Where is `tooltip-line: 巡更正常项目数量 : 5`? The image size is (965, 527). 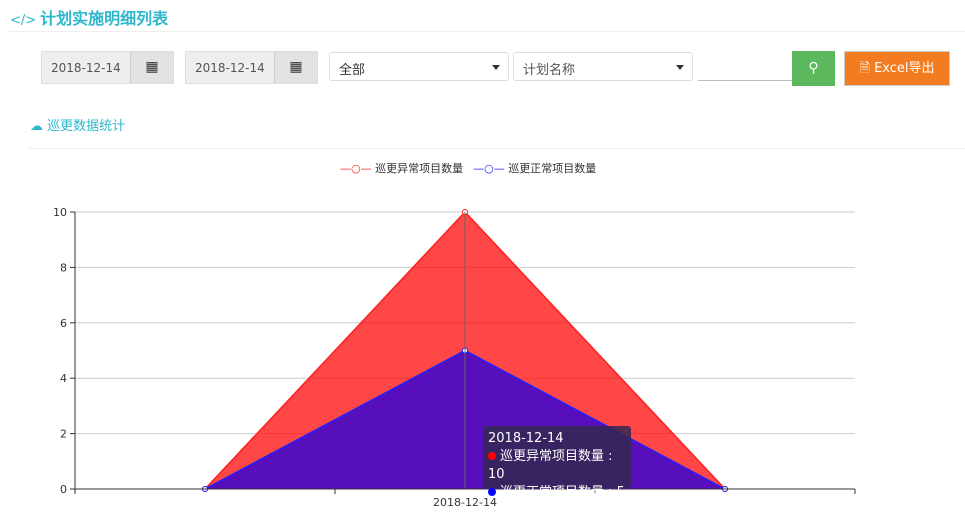 tooltip-line: 巡更正常项目数量 : 5 is located at coordinates (557, 493).